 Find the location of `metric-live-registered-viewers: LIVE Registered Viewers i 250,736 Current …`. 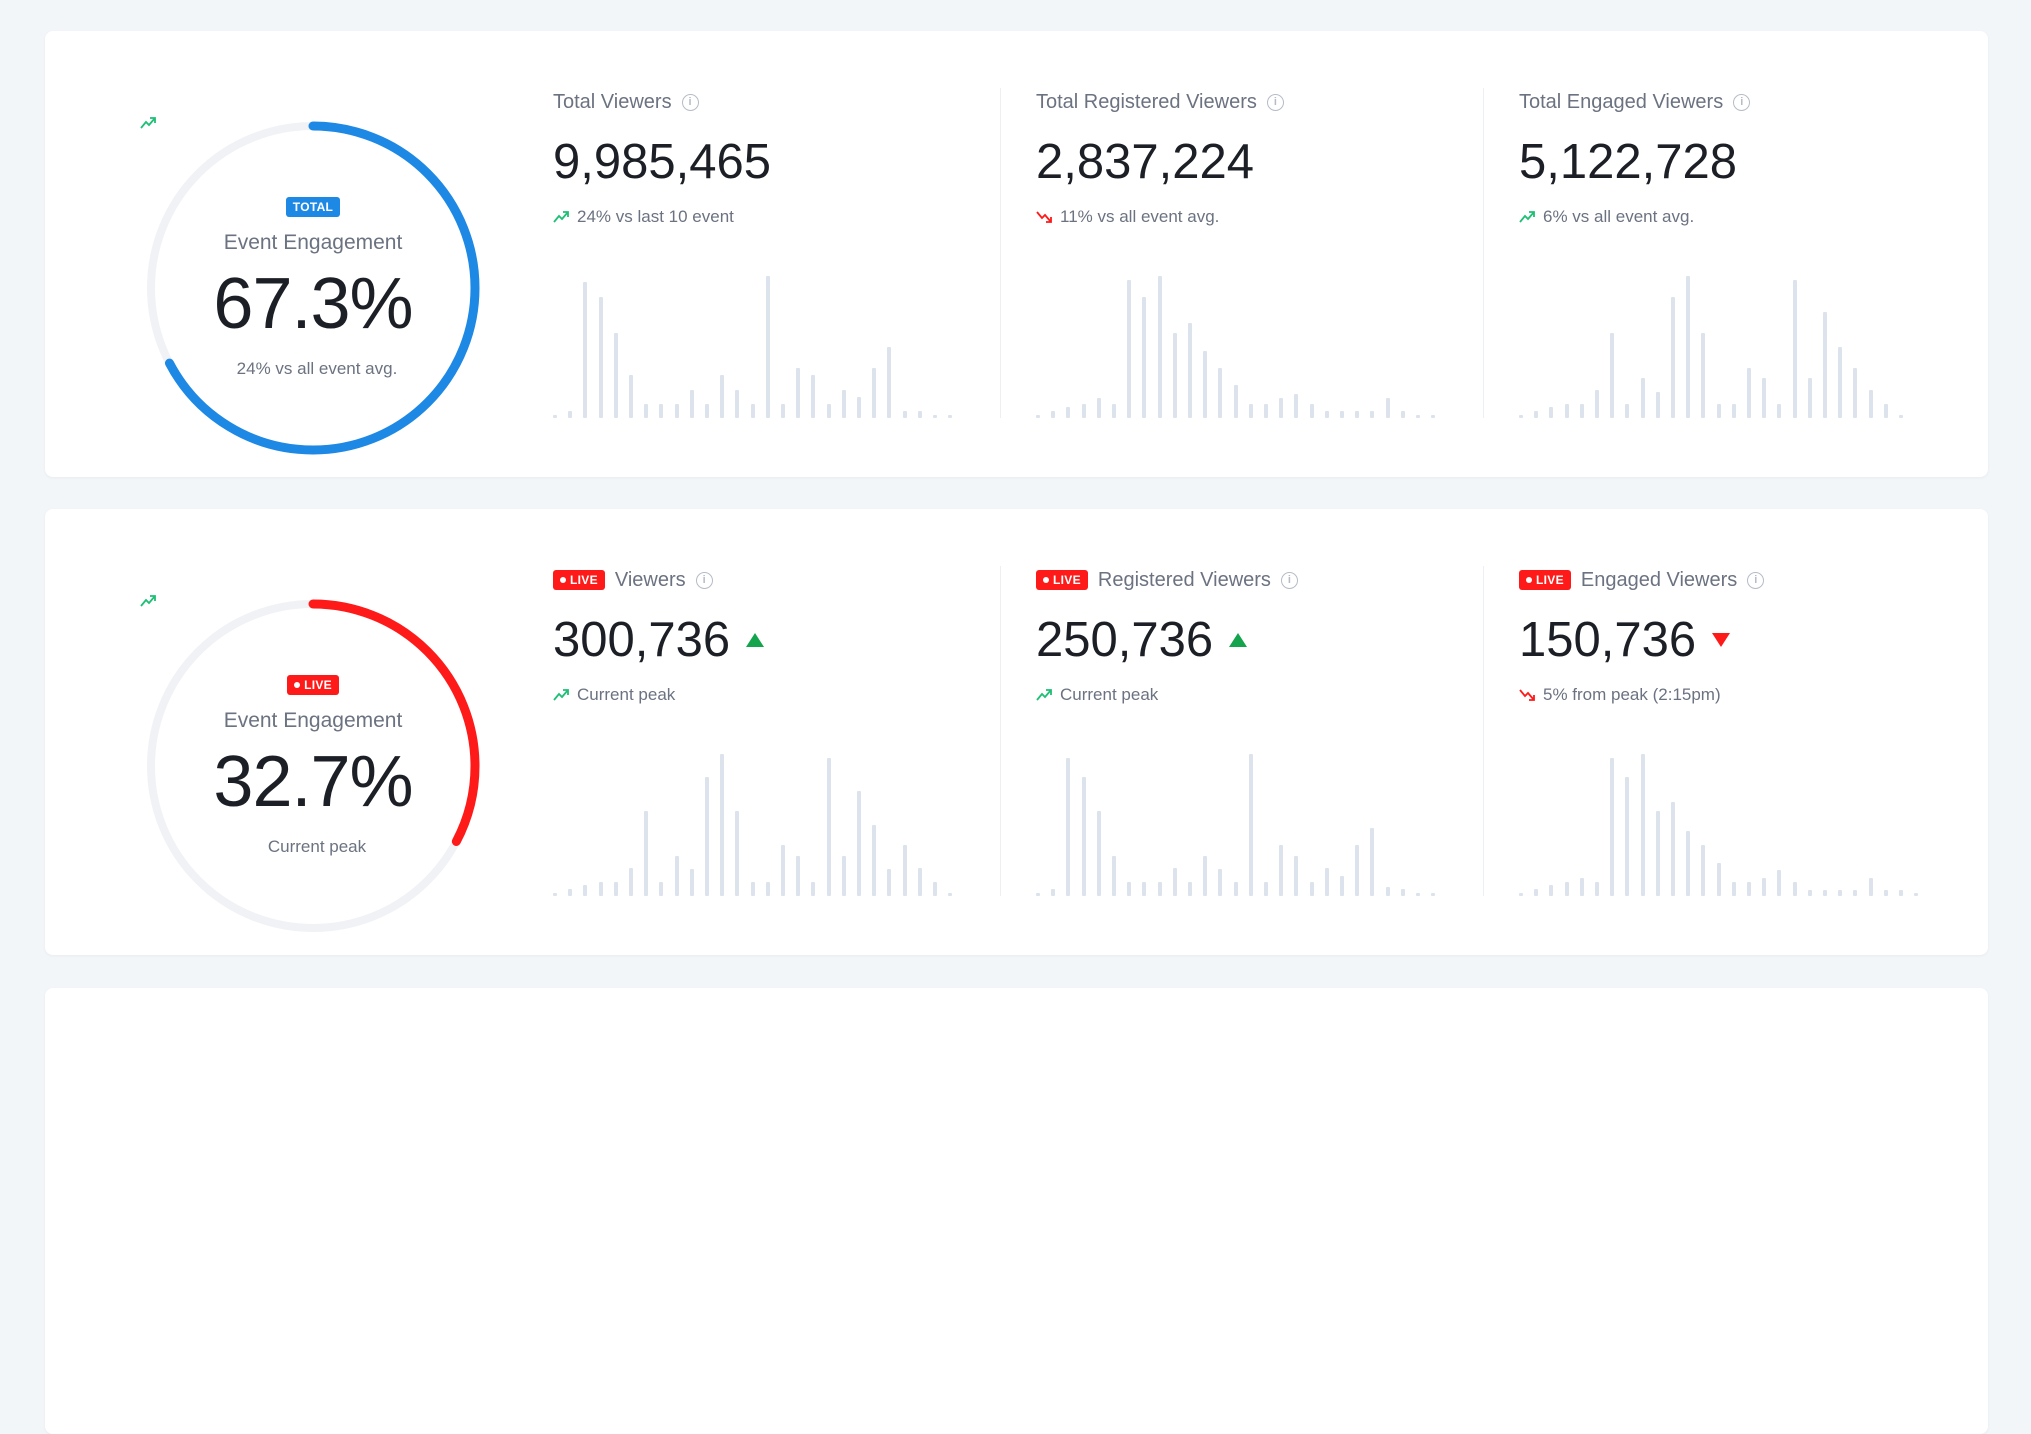

metric-live-registered-viewers: LIVE Registered Viewers i 250,736 Current … is located at coordinates (1251, 732).